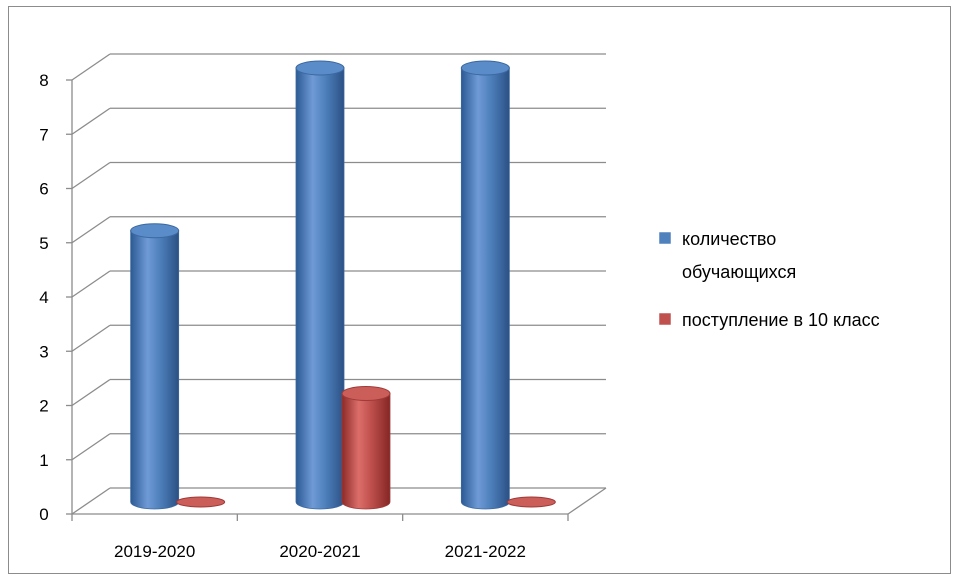 The height and width of the screenshot is (580, 959). I want to click on legend-label: обучающихся, so click(739, 272).